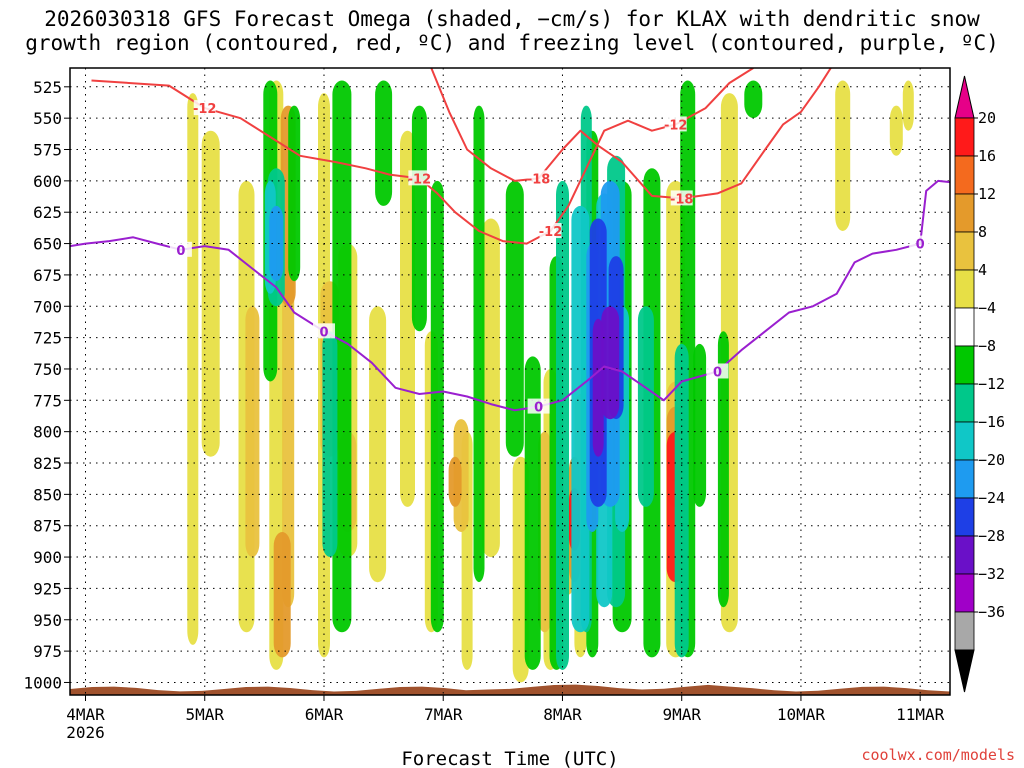 The height and width of the screenshot is (768, 1024). I want to click on colorbar-label: −20, so click(991, 460).